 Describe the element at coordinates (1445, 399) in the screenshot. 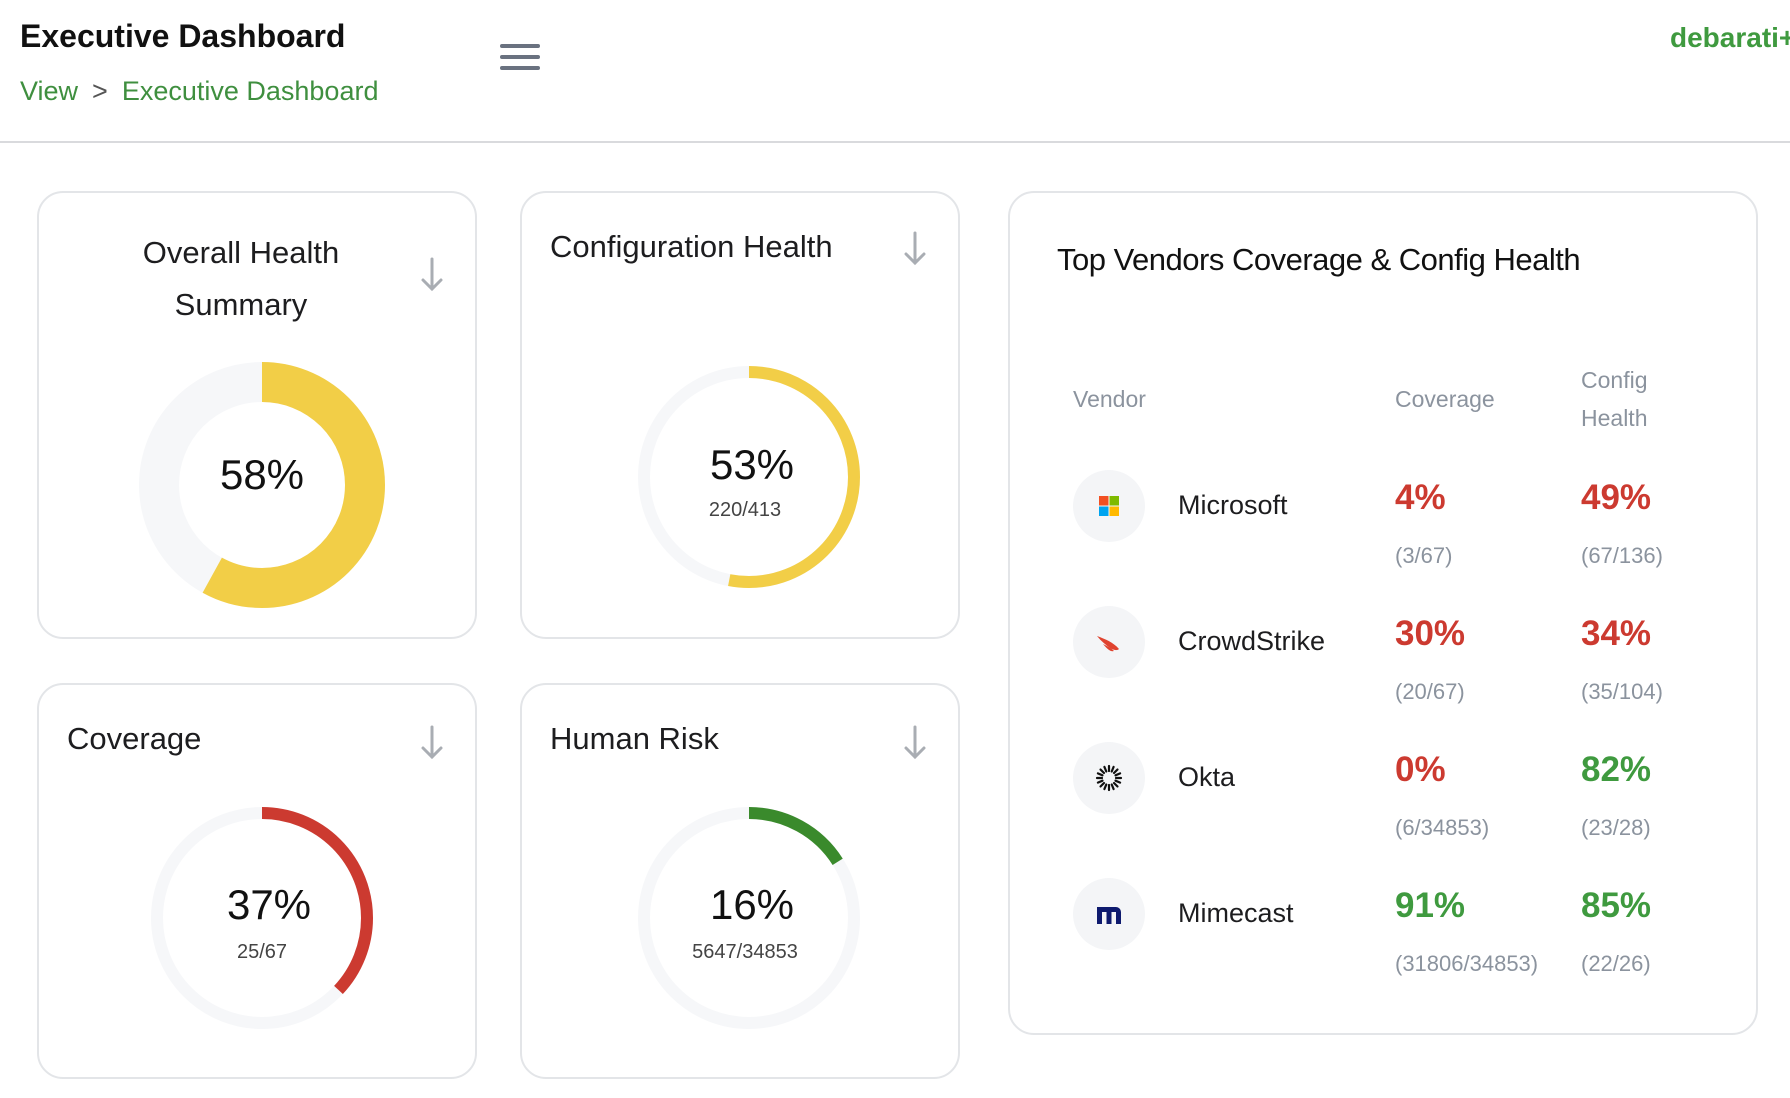

I see `coverage-column-header: Coverage` at that location.